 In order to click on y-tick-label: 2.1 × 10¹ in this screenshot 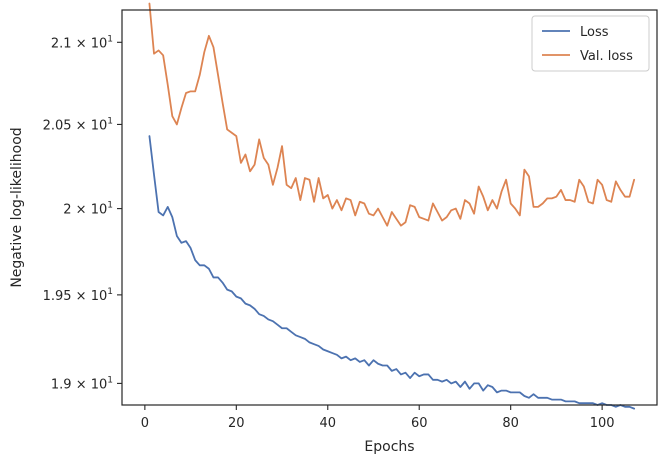, I will do `click(82, 42)`.